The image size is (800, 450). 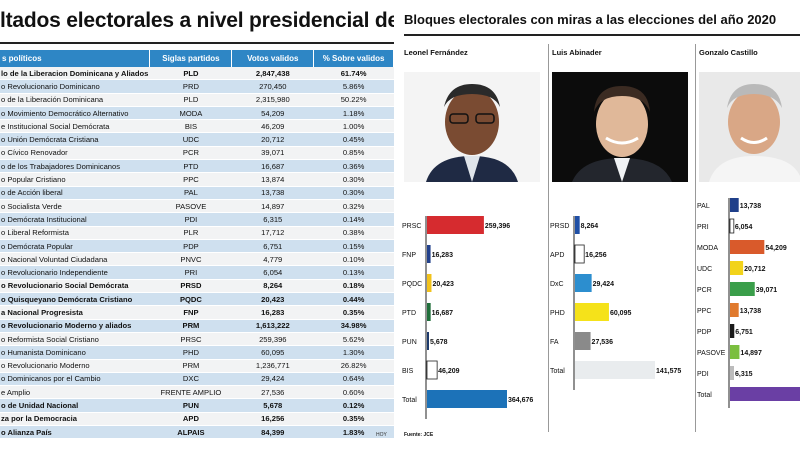 What do you see at coordinates (75, 100) in the screenshot?
I see `party-name-cell: o de la Liberación Dominicana` at bounding box center [75, 100].